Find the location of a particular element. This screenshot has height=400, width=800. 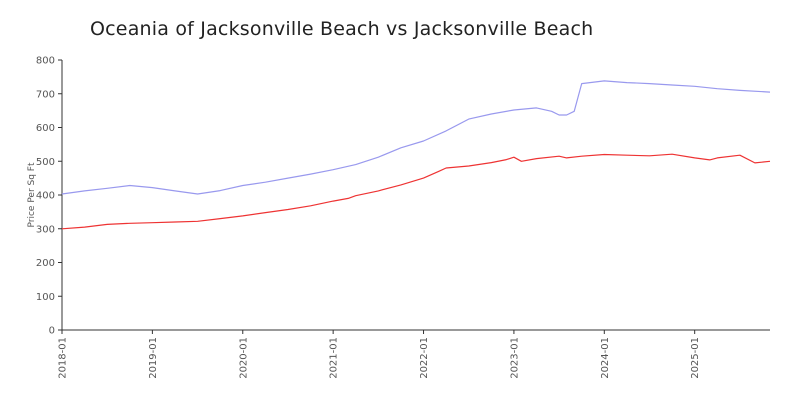

y-tick-label: 100 is located at coordinates (45, 297).